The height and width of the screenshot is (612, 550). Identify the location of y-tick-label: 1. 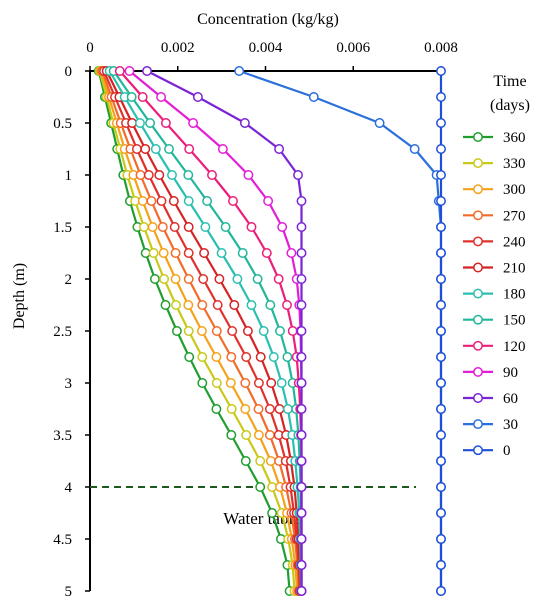
(69, 176).